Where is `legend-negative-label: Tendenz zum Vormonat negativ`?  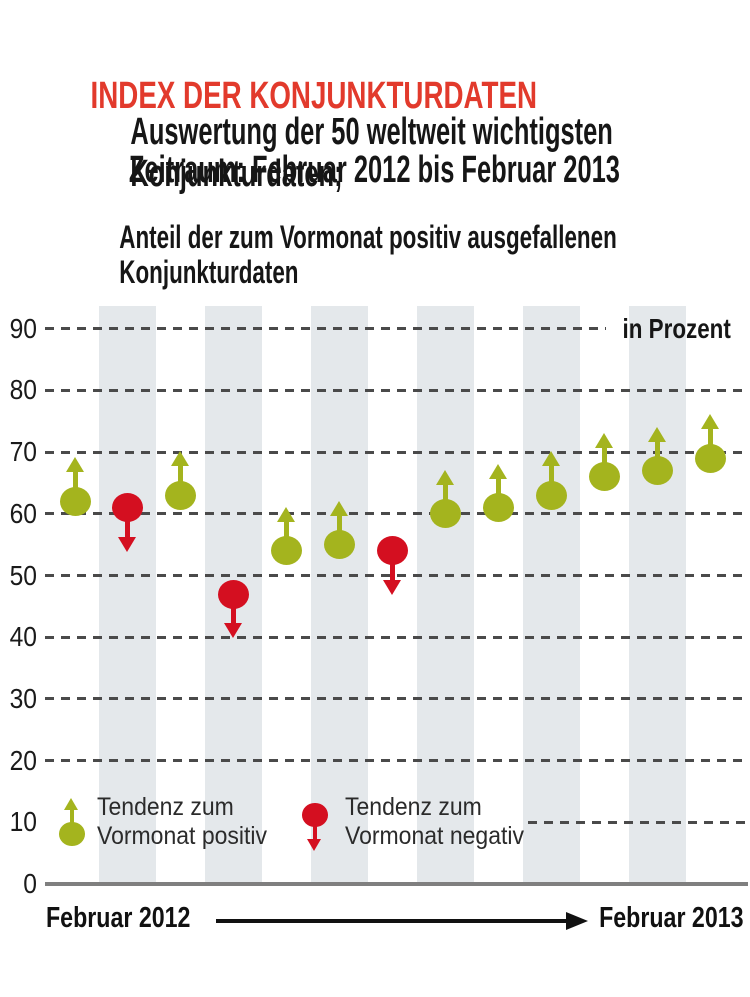
legend-negative-label: Tendenz zum Vormonat negativ is located at coordinates (434, 822).